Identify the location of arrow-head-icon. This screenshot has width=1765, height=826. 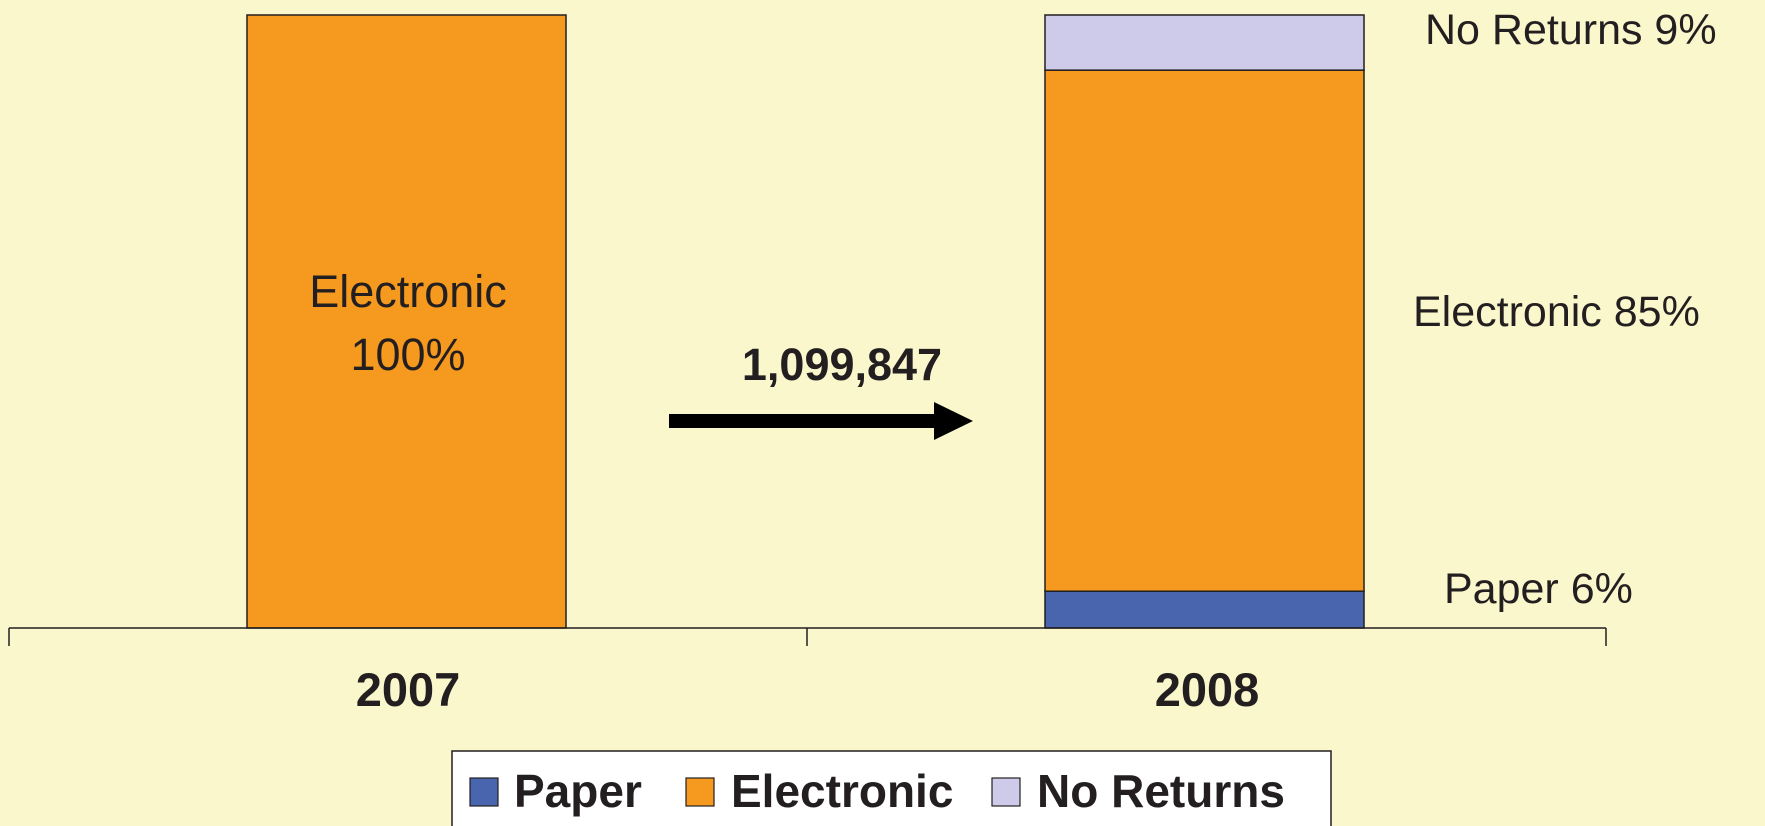
(953, 421).